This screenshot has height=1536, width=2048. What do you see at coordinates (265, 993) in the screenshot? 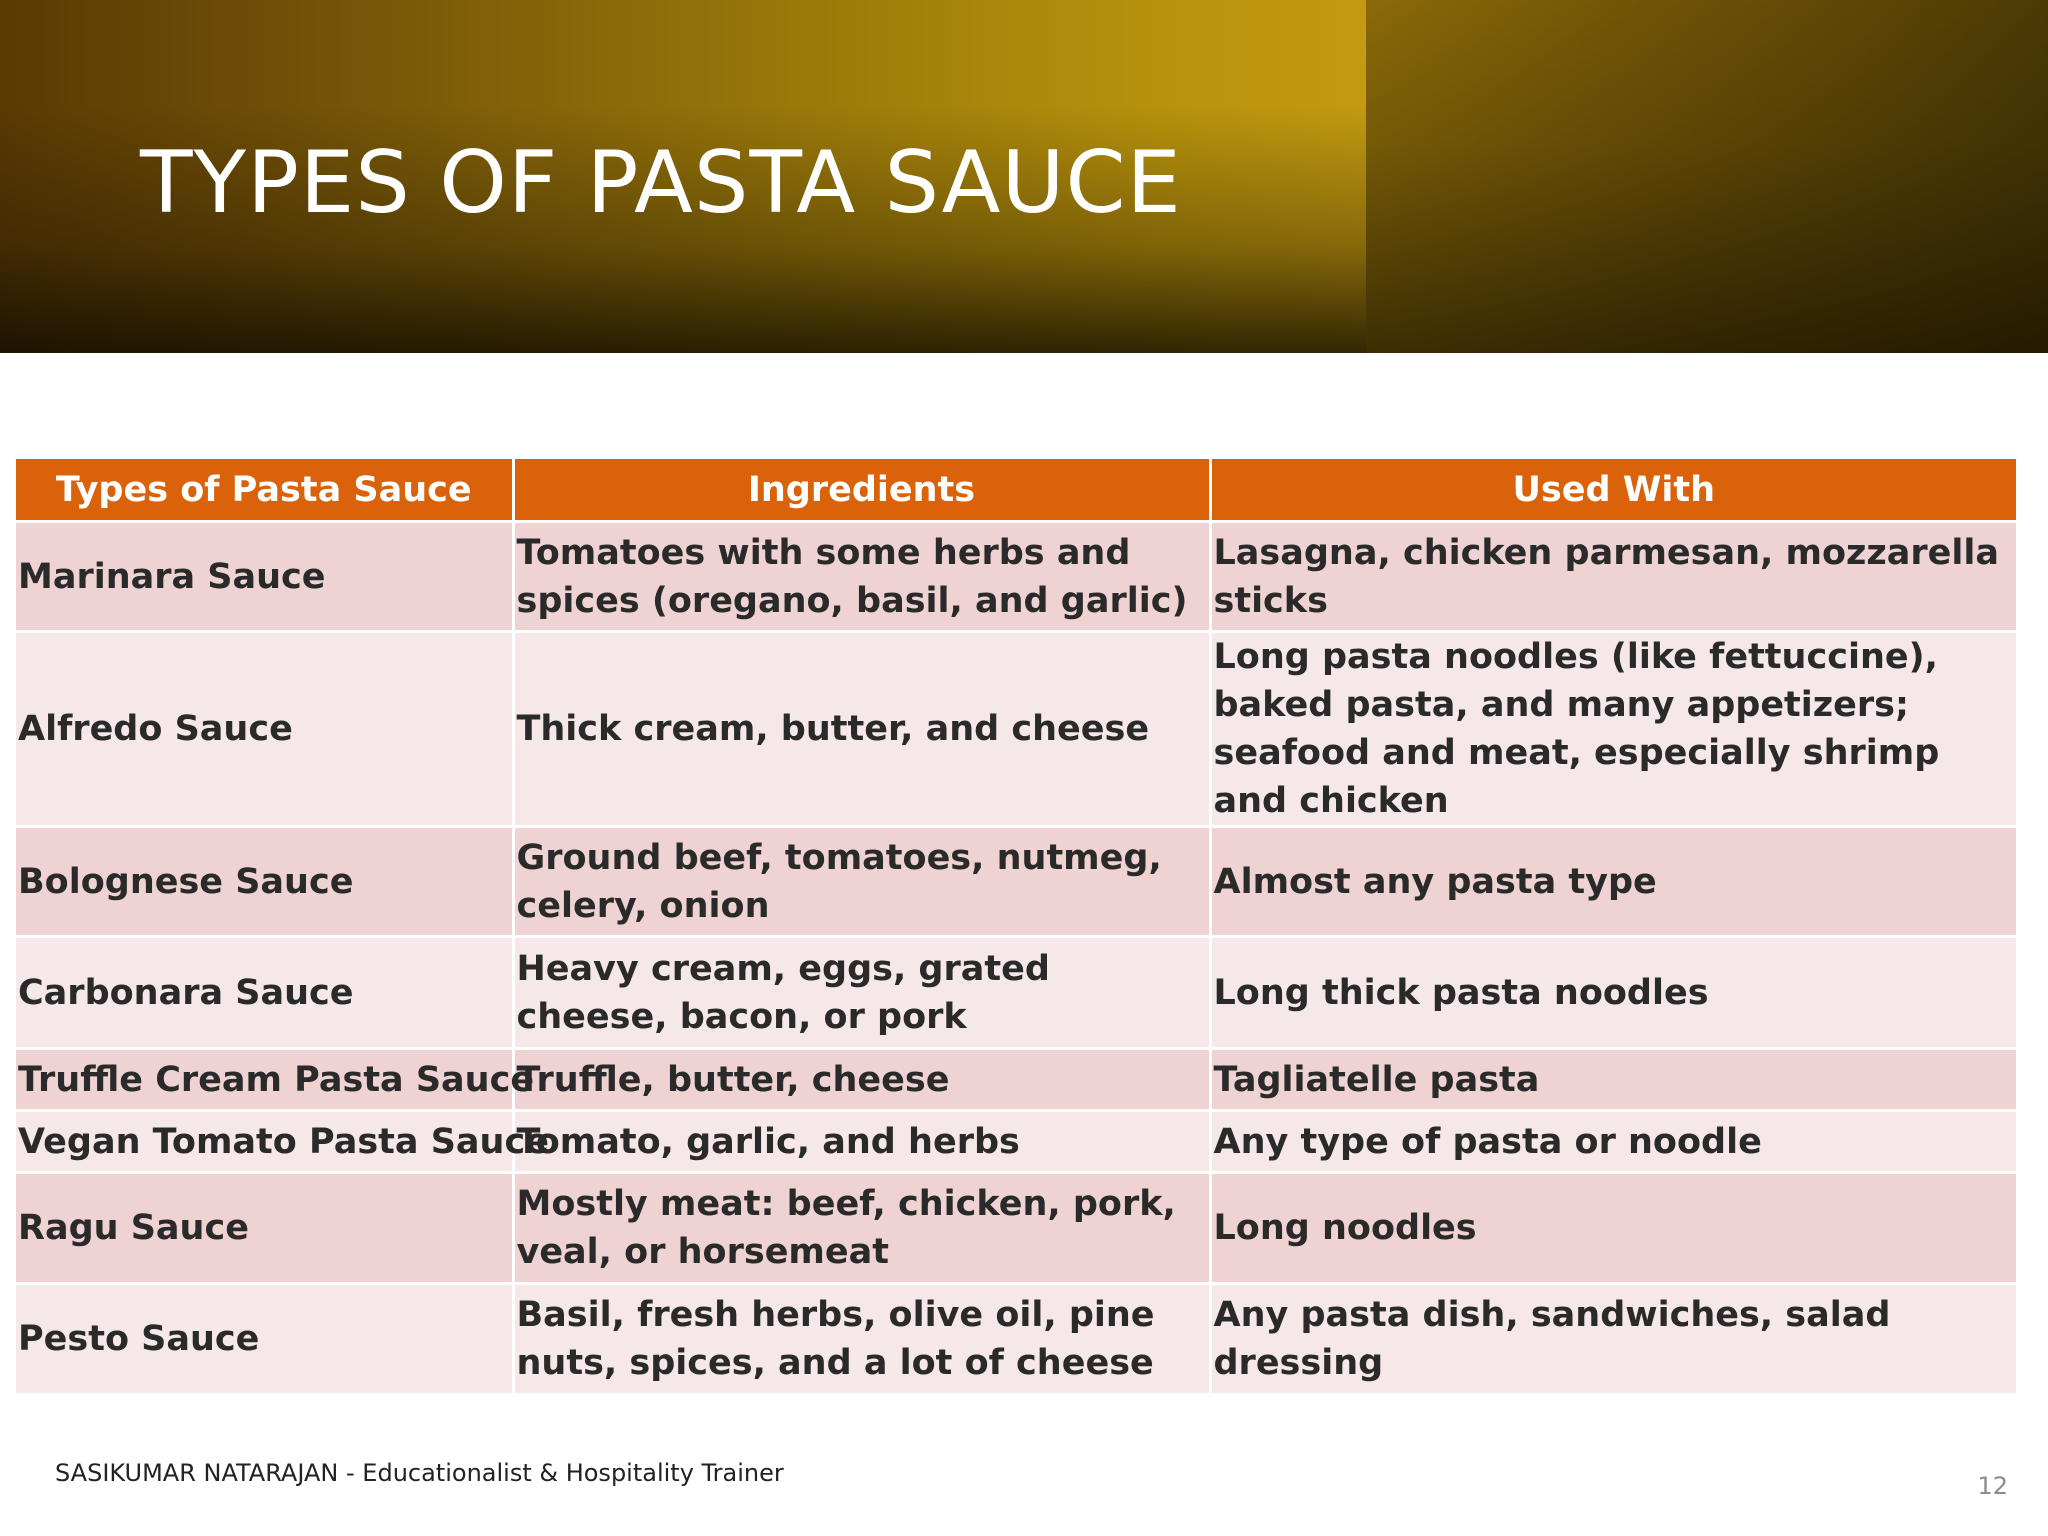
I see `sauce-name-cell: Carbonara Sauce` at bounding box center [265, 993].